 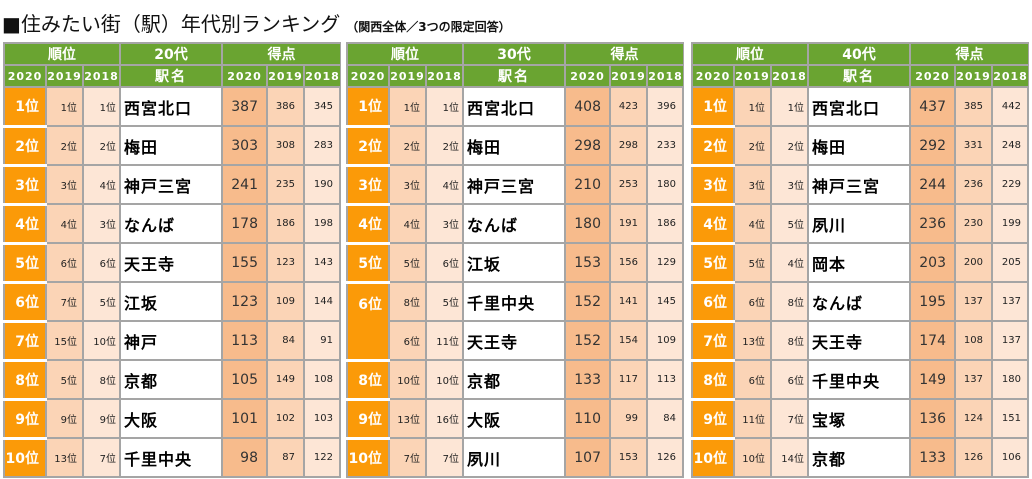 What do you see at coordinates (64, 301) in the screenshot?
I see `rank-2019: 7位` at bounding box center [64, 301].